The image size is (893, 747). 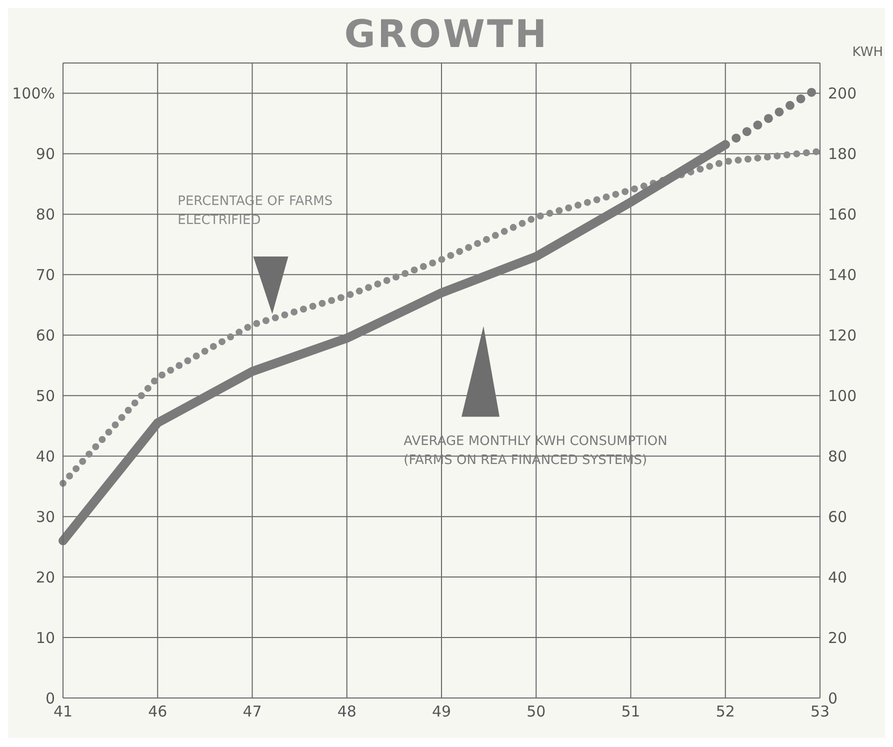 What do you see at coordinates (45, 517) in the screenshot?
I see `y-tick-label: 30` at bounding box center [45, 517].